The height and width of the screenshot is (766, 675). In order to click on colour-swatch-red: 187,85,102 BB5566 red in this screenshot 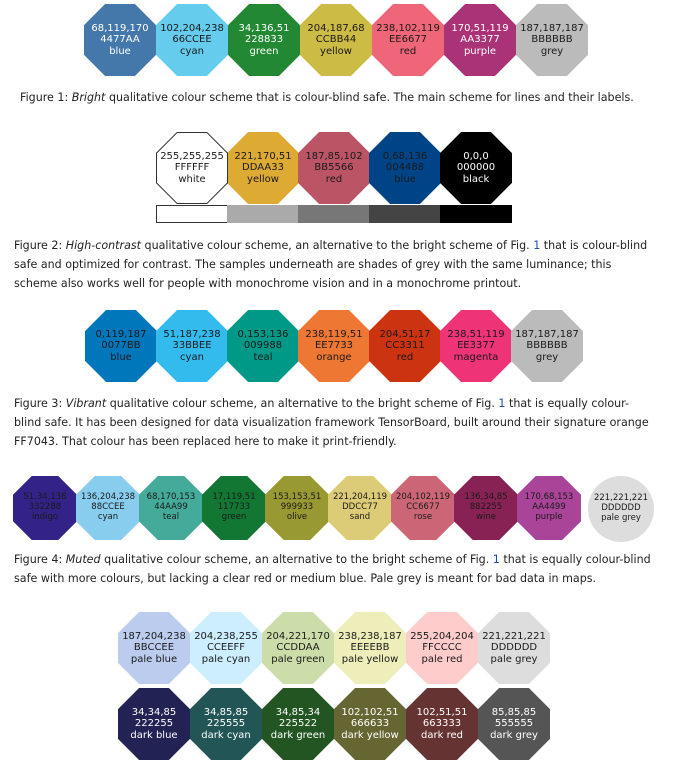, I will do `click(334, 168)`.